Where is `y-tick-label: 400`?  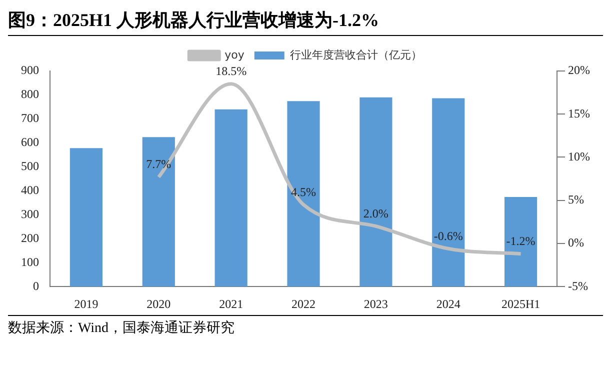
y-tick-label: 400 is located at coordinates (30, 189).